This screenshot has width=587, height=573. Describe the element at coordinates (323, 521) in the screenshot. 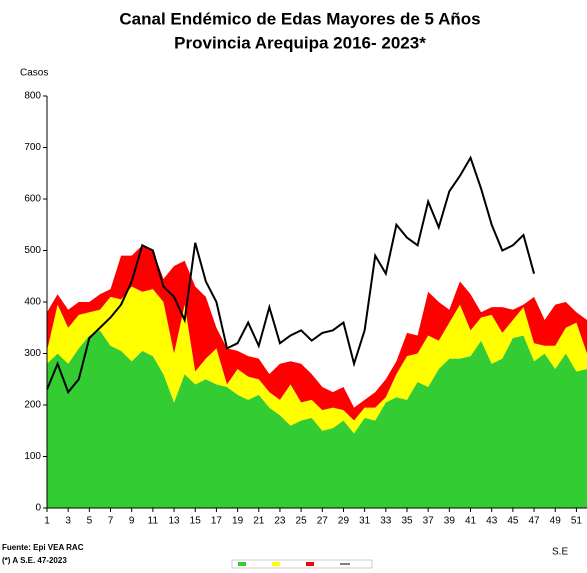

I see `x-tick-label: 27` at that location.